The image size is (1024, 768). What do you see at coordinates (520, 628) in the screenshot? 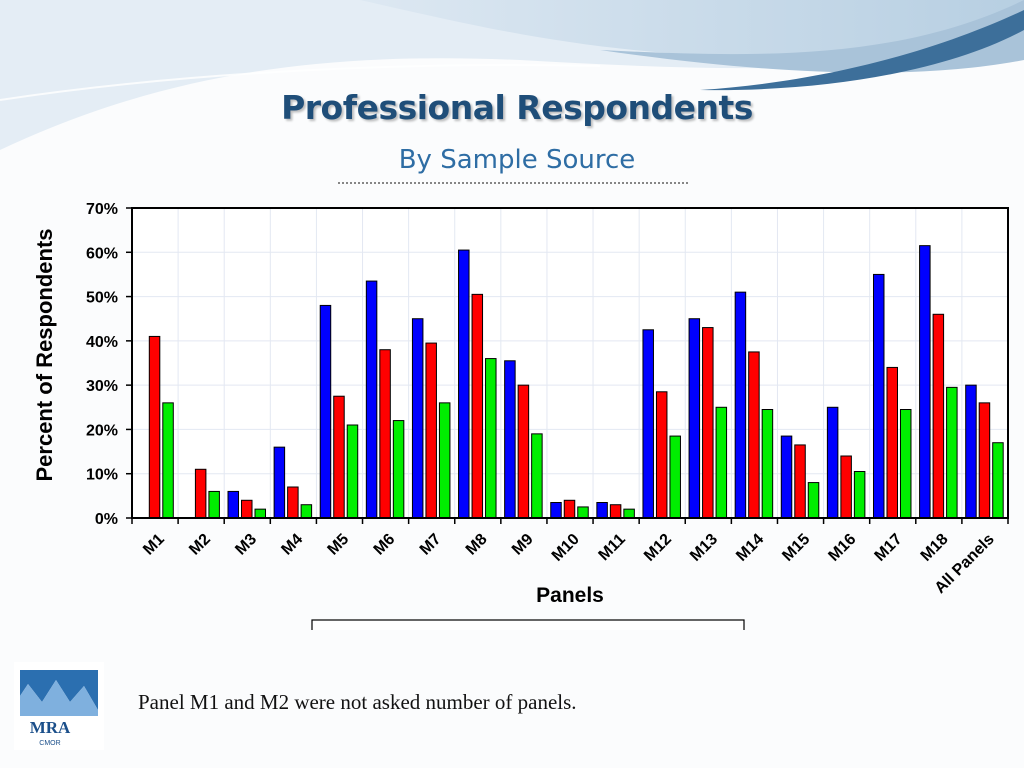
I see `legend-label: Every Day` at bounding box center [520, 628].